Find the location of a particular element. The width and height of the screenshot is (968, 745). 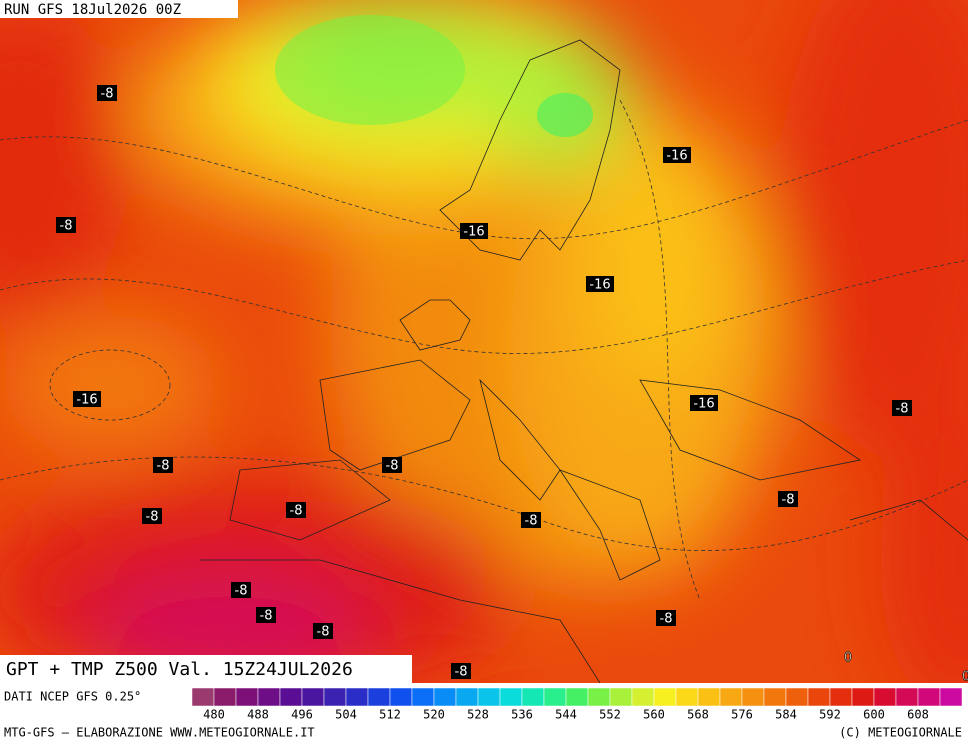

scale-label: 544 is located at coordinates (566, 715).